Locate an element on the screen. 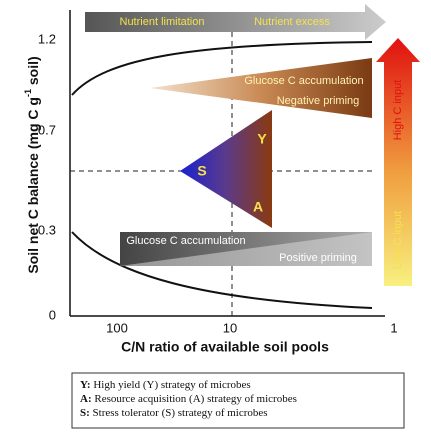 The width and height of the screenshot is (431, 435). wedge-label: Negative priming is located at coordinates (318, 101).